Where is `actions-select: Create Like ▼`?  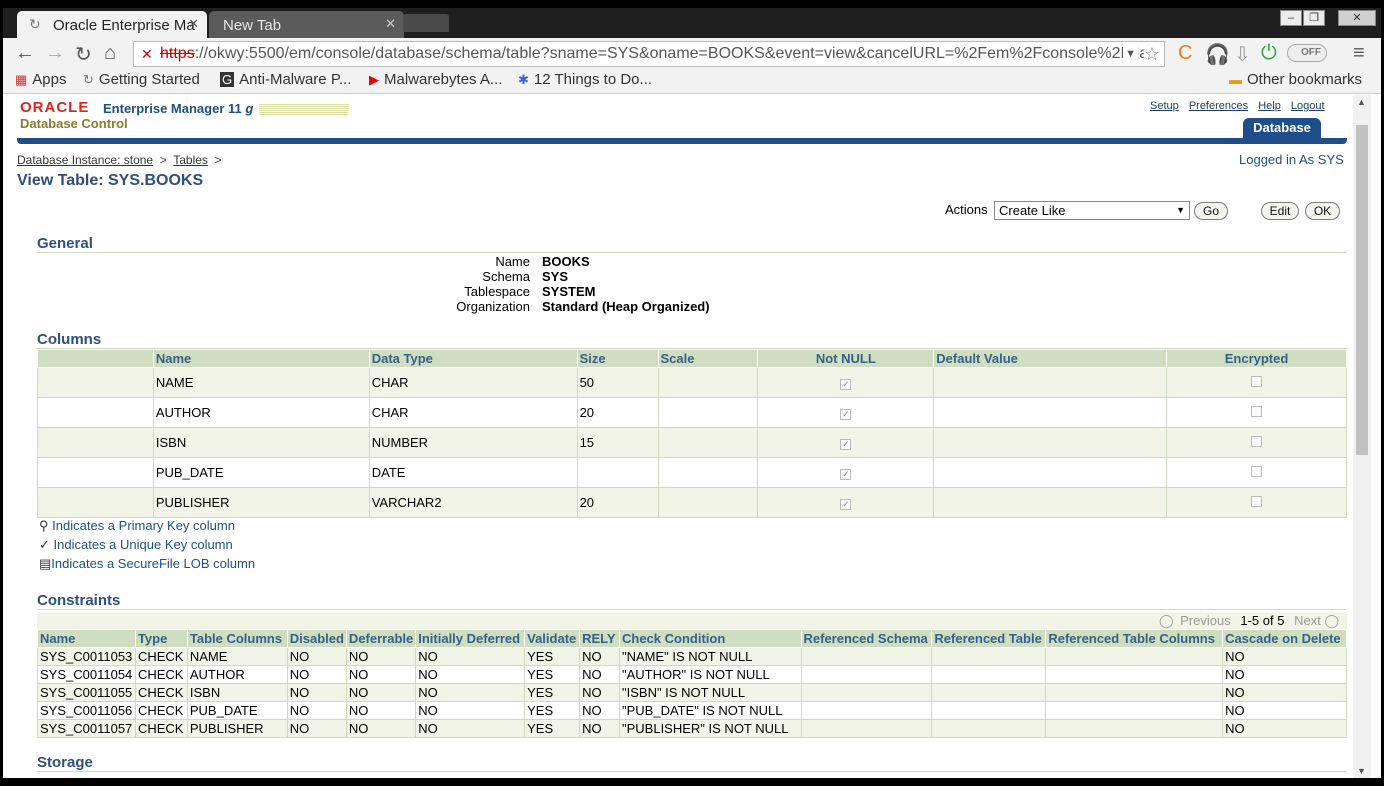 actions-select: Create Like ▼ is located at coordinates (1092, 210).